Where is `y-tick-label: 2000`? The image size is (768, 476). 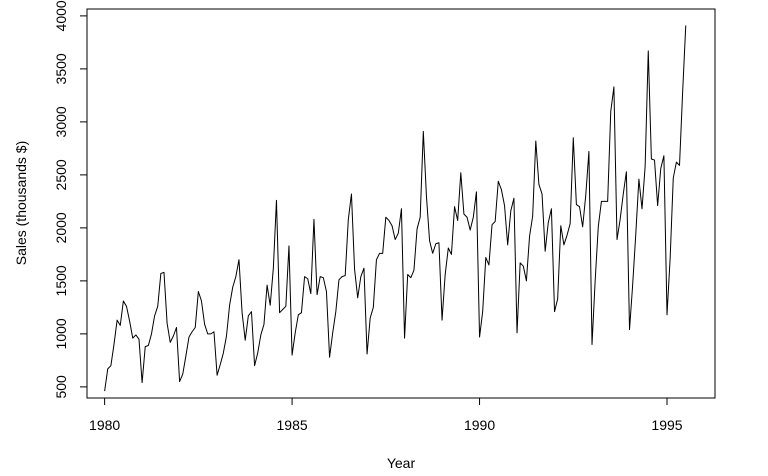
y-tick-label: 2000 is located at coordinates (61, 227).